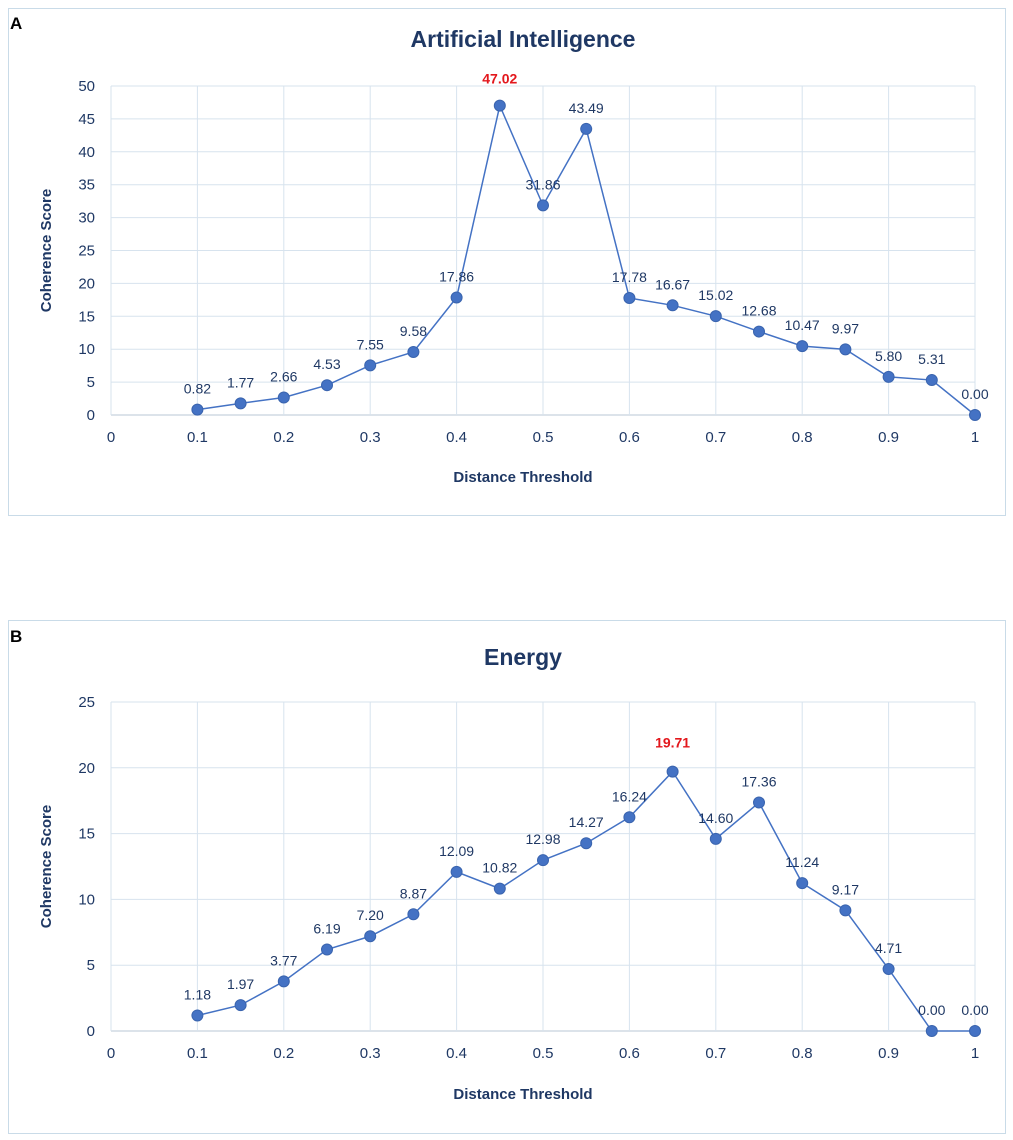  What do you see at coordinates (86, 86) in the screenshot?
I see `y-tick-label: 50` at bounding box center [86, 86].